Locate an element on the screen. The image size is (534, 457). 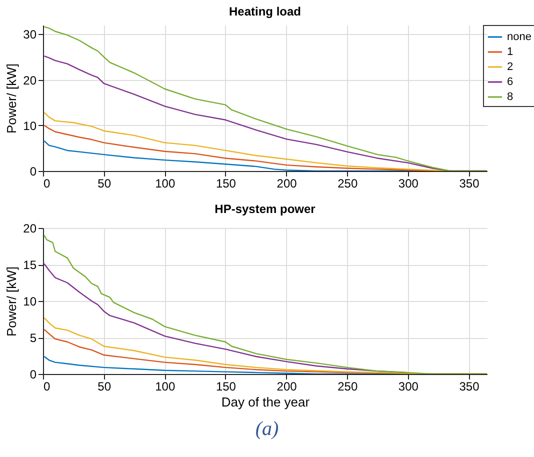
legend-label: none is located at coordinates (519, 37).